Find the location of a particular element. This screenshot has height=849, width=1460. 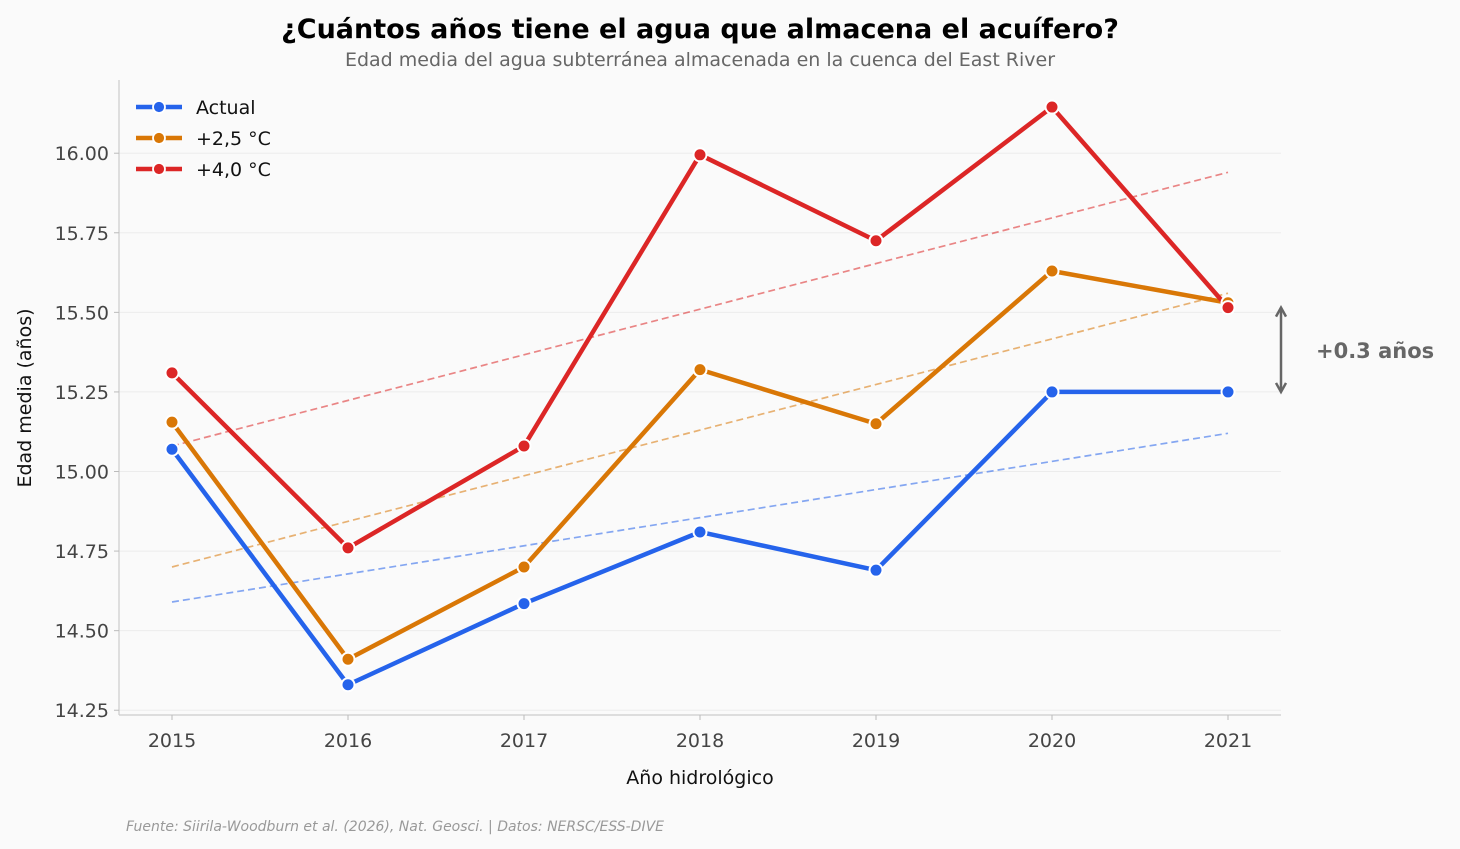

x-tick-label: 2020 is located at coordinates (1052, 741).